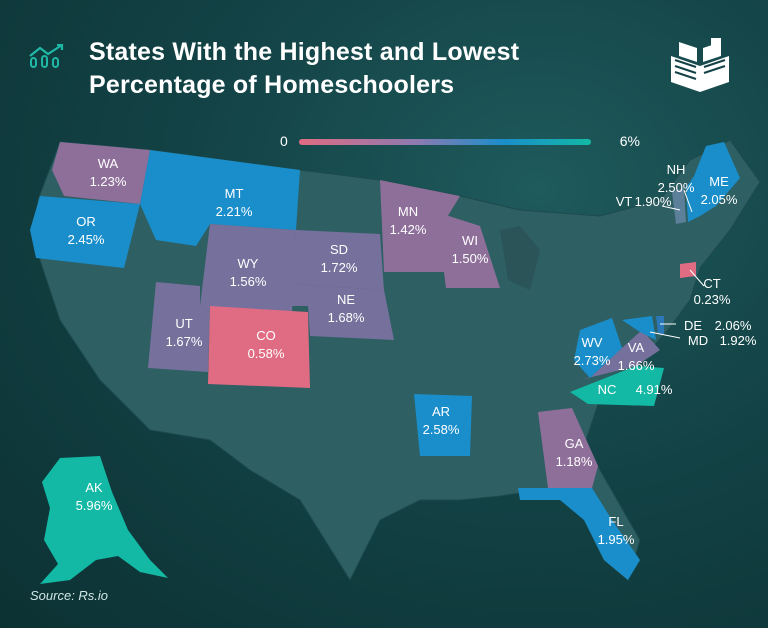 Image resolution: width=768 pixels, height=628 pixels. I want to click on state-vt, so click(679, 206).